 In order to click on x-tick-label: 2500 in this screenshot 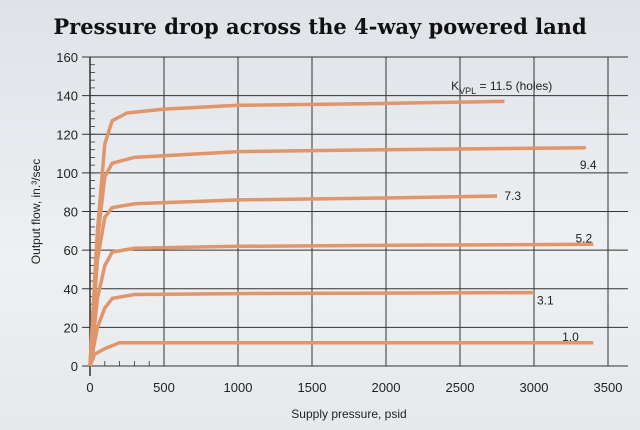, I will do `click(460, 387)`.